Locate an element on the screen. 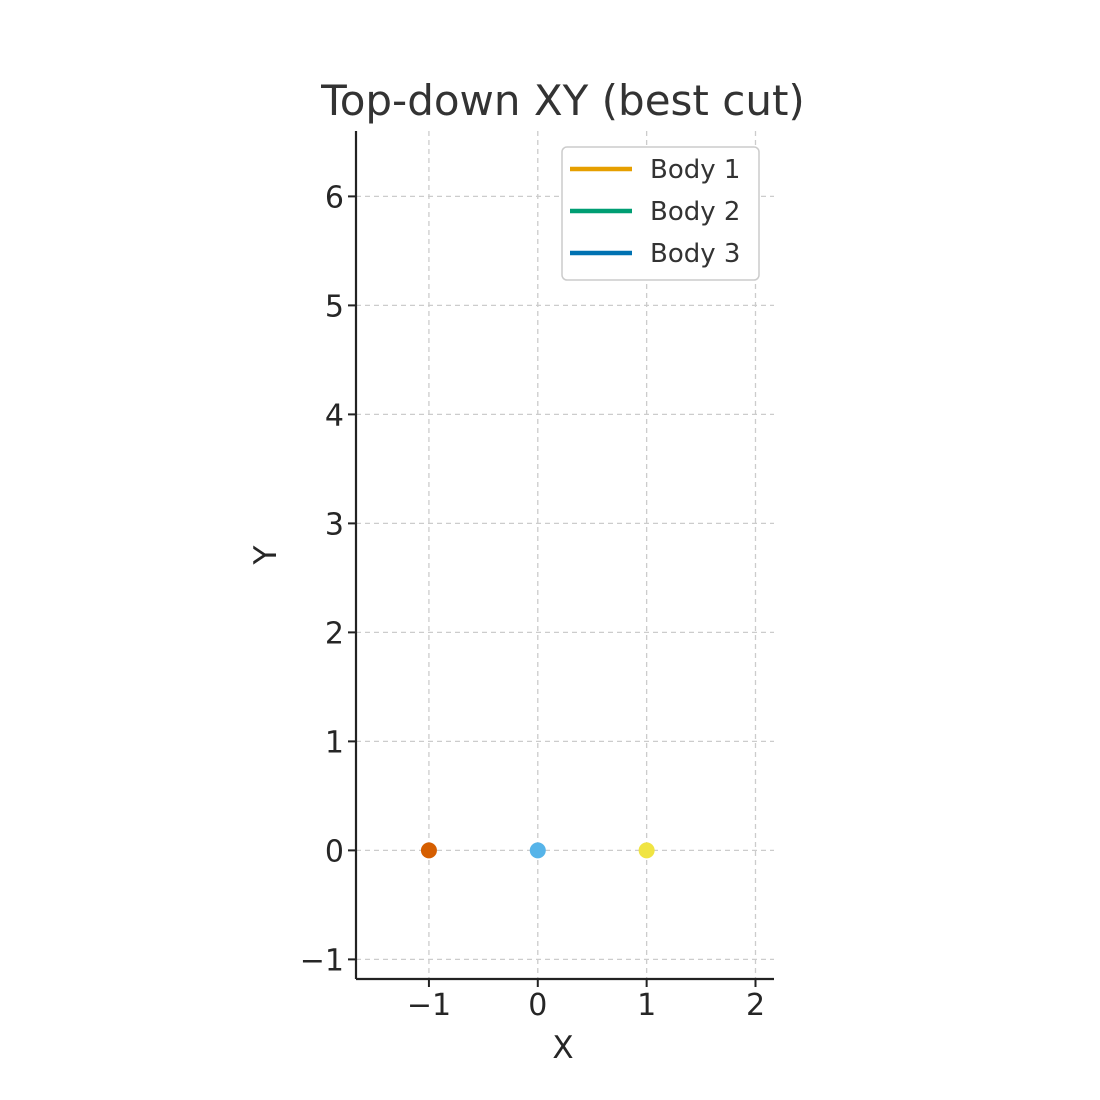 This screenshot has height=1100, width=1100. chart-title: Top-down XY (best cut) is located at coordinates (562, 100).